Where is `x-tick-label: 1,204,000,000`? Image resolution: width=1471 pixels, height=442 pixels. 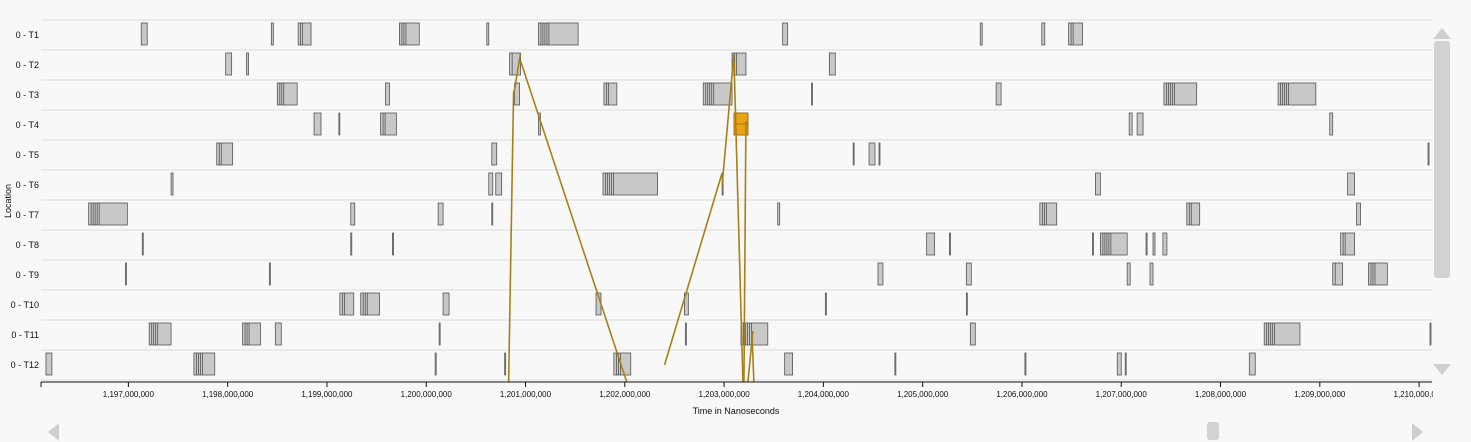 x-tick-label: 1,204,000,000 is located at coordinates (824, 394).